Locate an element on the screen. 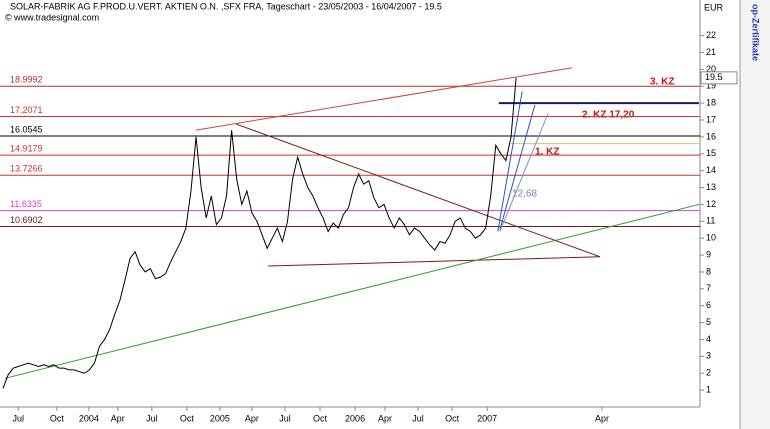 The height and width of the screenshot is (429, 770). y-tick-label: 2 is located at coordinates (708, 373).